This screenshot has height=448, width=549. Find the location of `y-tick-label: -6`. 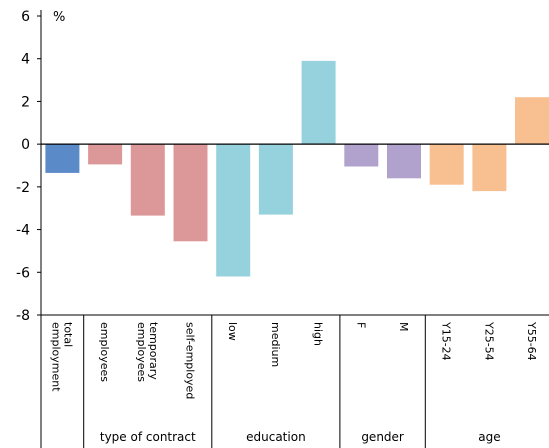

y-tick-label: -6 is located at coordinates (23, 273).